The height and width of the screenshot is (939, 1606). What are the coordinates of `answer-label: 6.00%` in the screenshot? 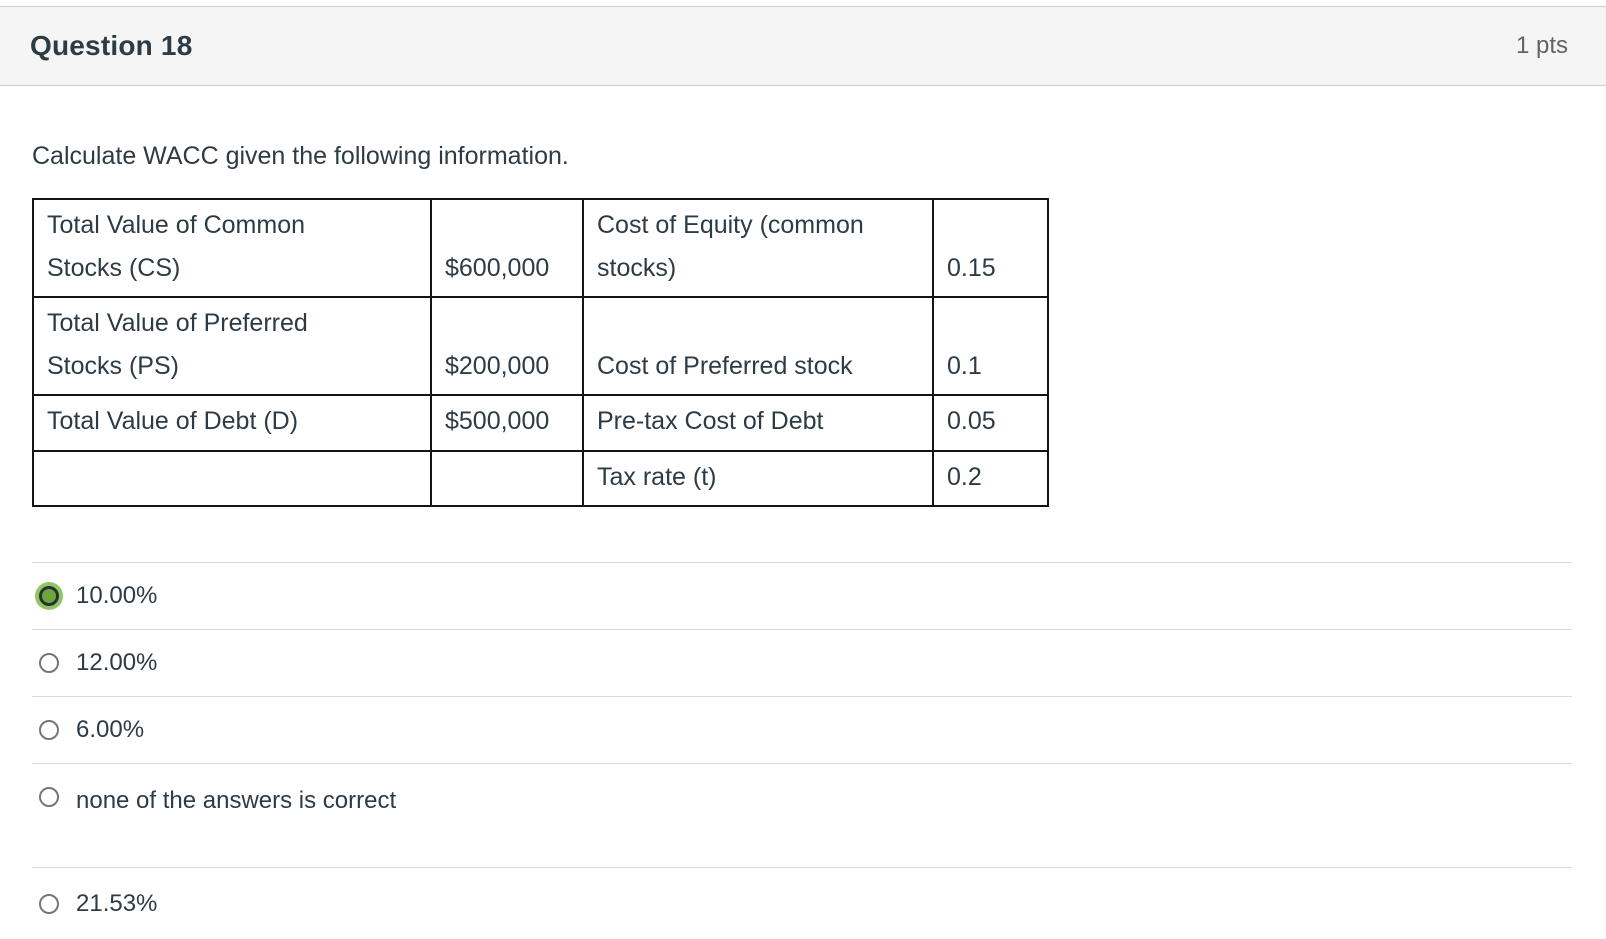 It's located at (110, 729).